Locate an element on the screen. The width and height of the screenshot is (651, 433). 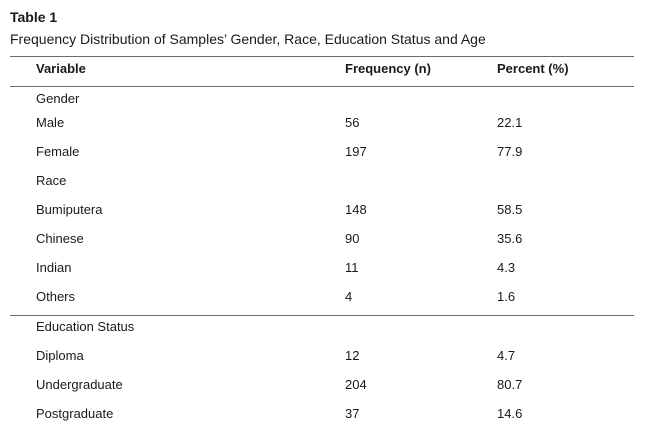
table-row: Undergraduate 204 80.7 is located at coordinates (325, 387).